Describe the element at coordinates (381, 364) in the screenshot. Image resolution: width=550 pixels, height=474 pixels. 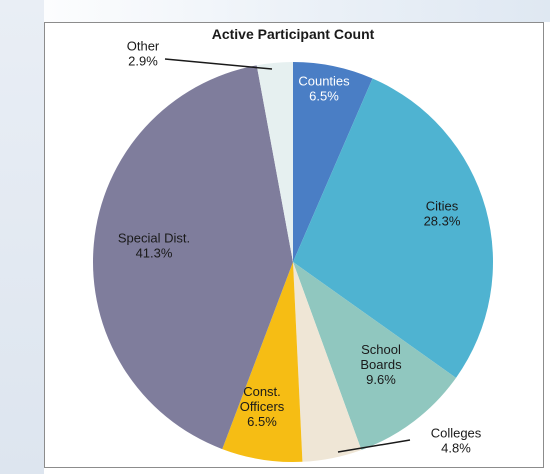
I see `slice-category-school-boards: Boards` at that location.